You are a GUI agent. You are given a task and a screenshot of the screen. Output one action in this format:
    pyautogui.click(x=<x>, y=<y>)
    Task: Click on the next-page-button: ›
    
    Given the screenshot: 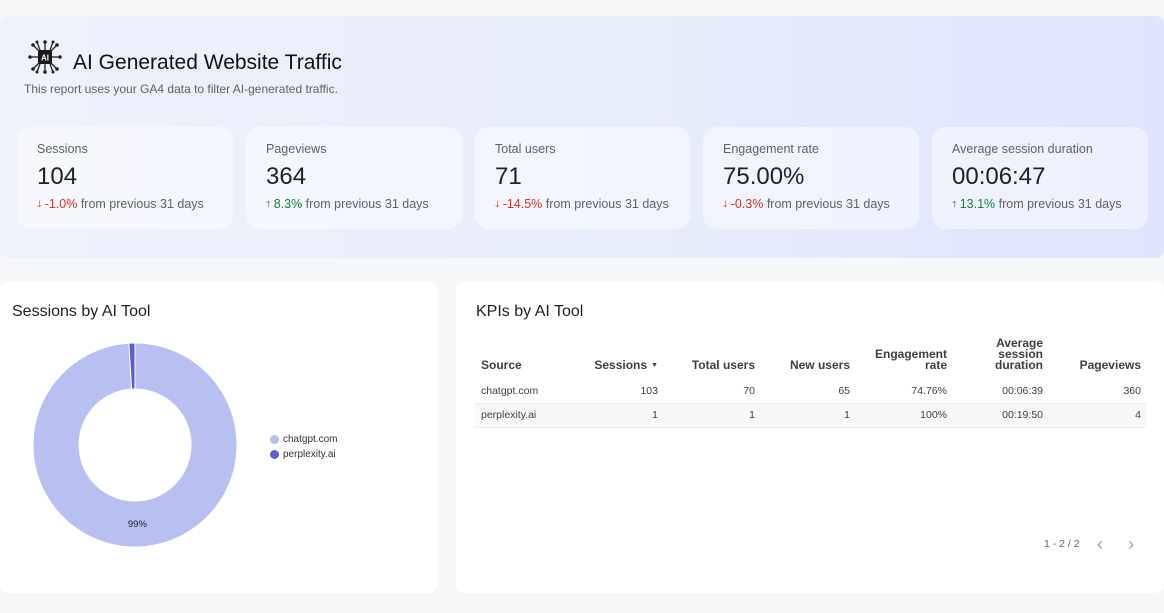 What is the action you would take?
    pyautogui.click(x=1131, y=544)
    